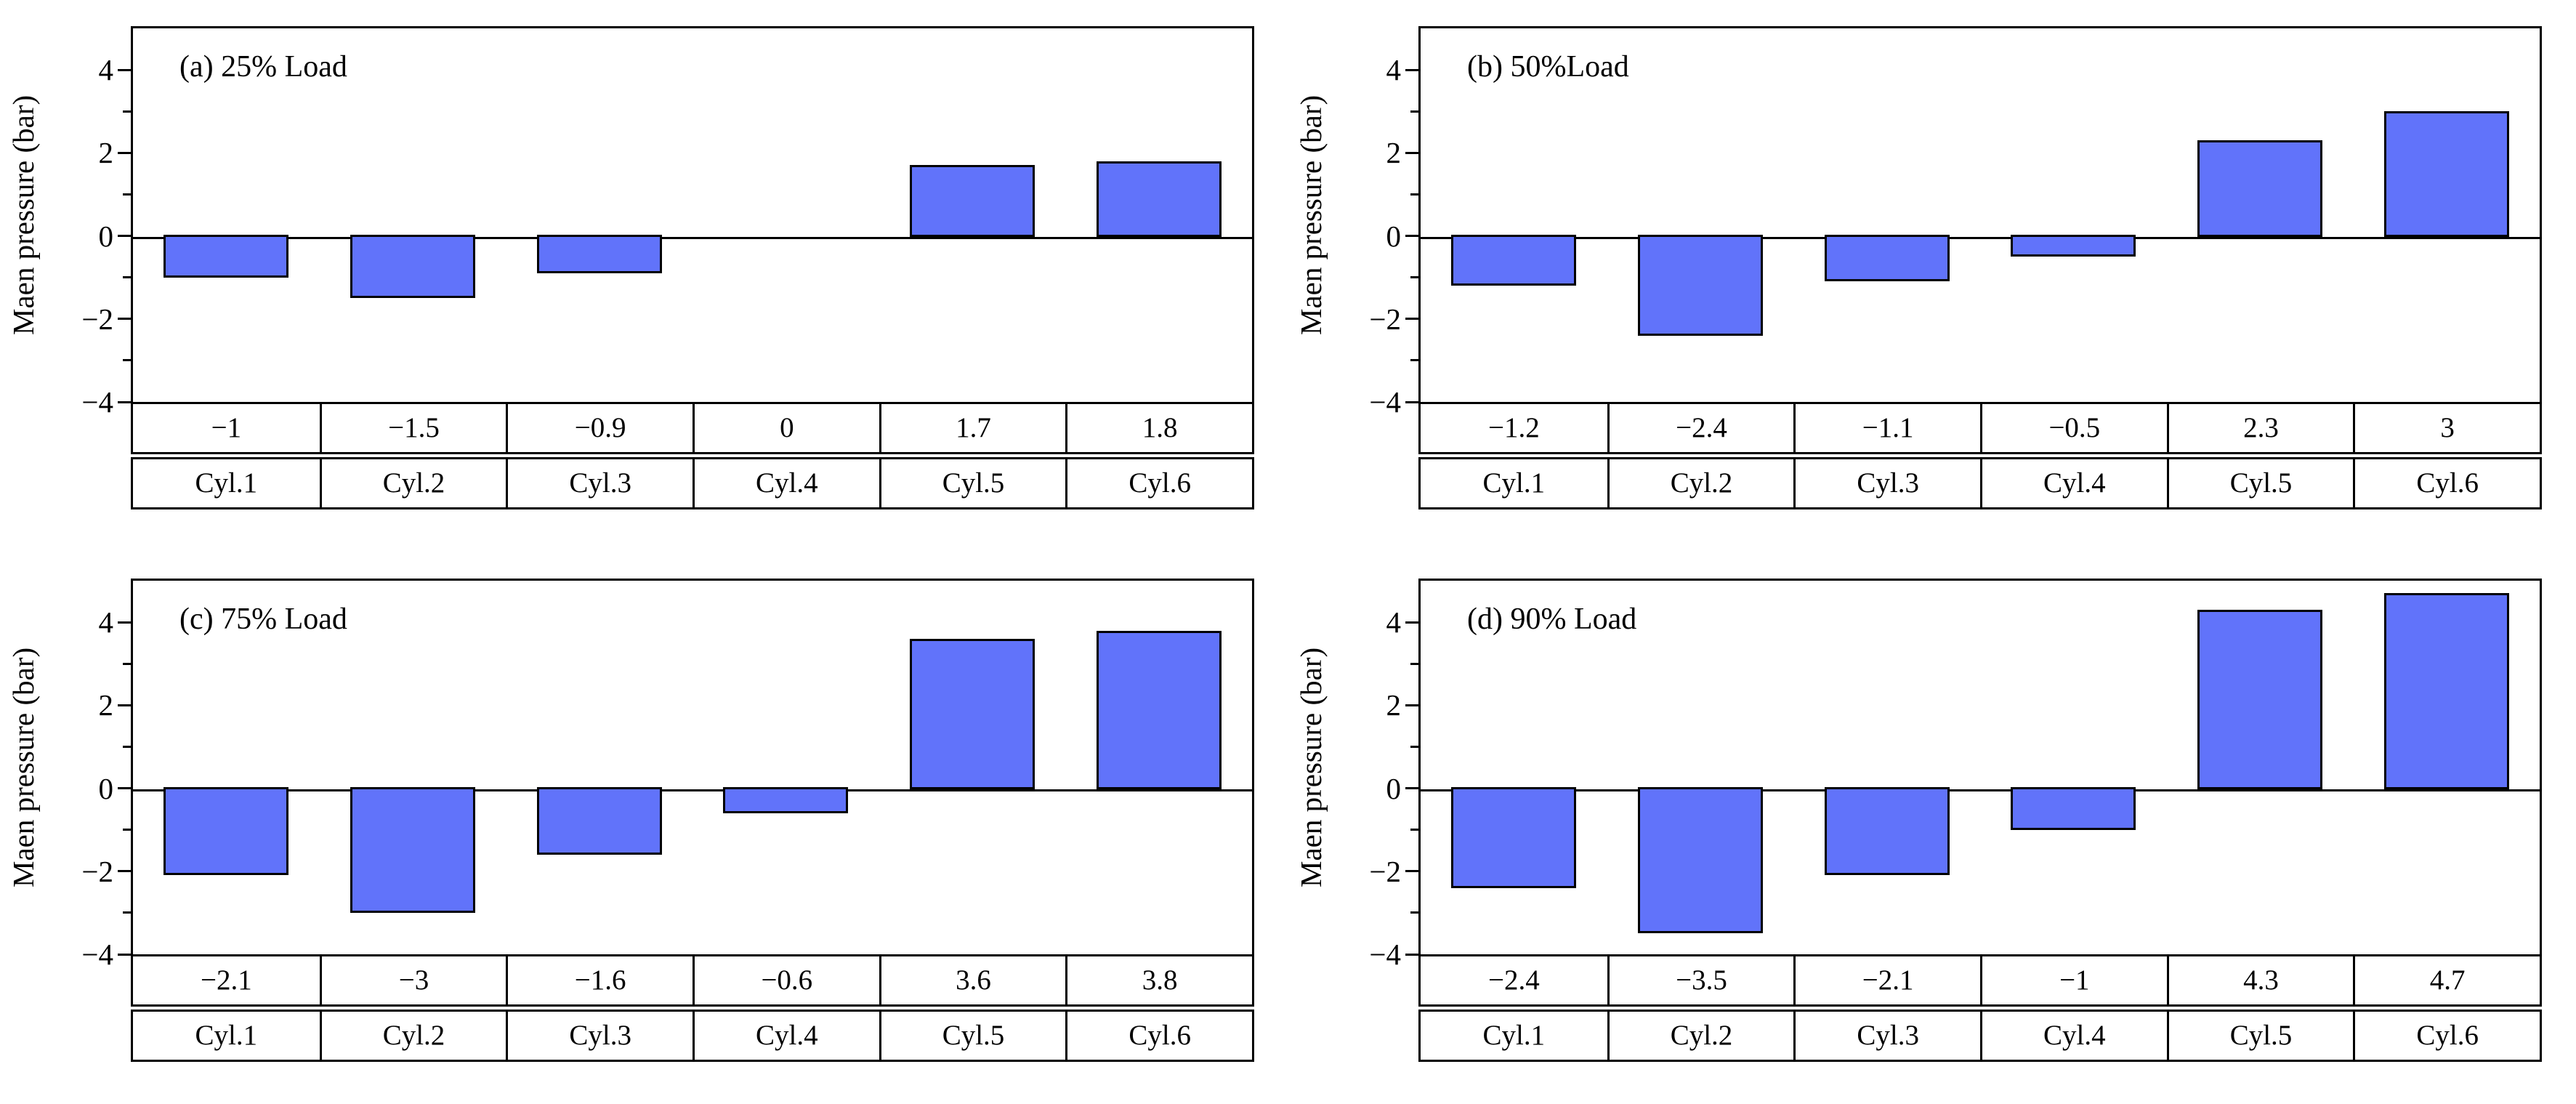 This screenshot has height=1104, width=2576. I want to click on values-row: −2.4 −3.5 −2.1 −1 4.3 4.7, so click(1980, 981).